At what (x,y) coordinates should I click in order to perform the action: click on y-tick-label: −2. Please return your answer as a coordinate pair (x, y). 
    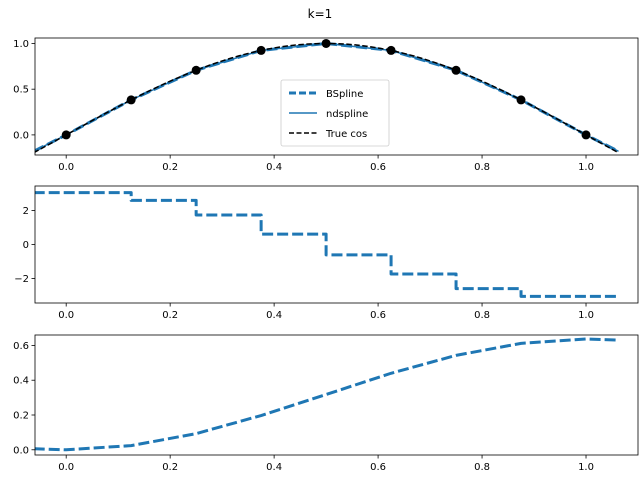
    Looking at the image, I should click on (21, 279).